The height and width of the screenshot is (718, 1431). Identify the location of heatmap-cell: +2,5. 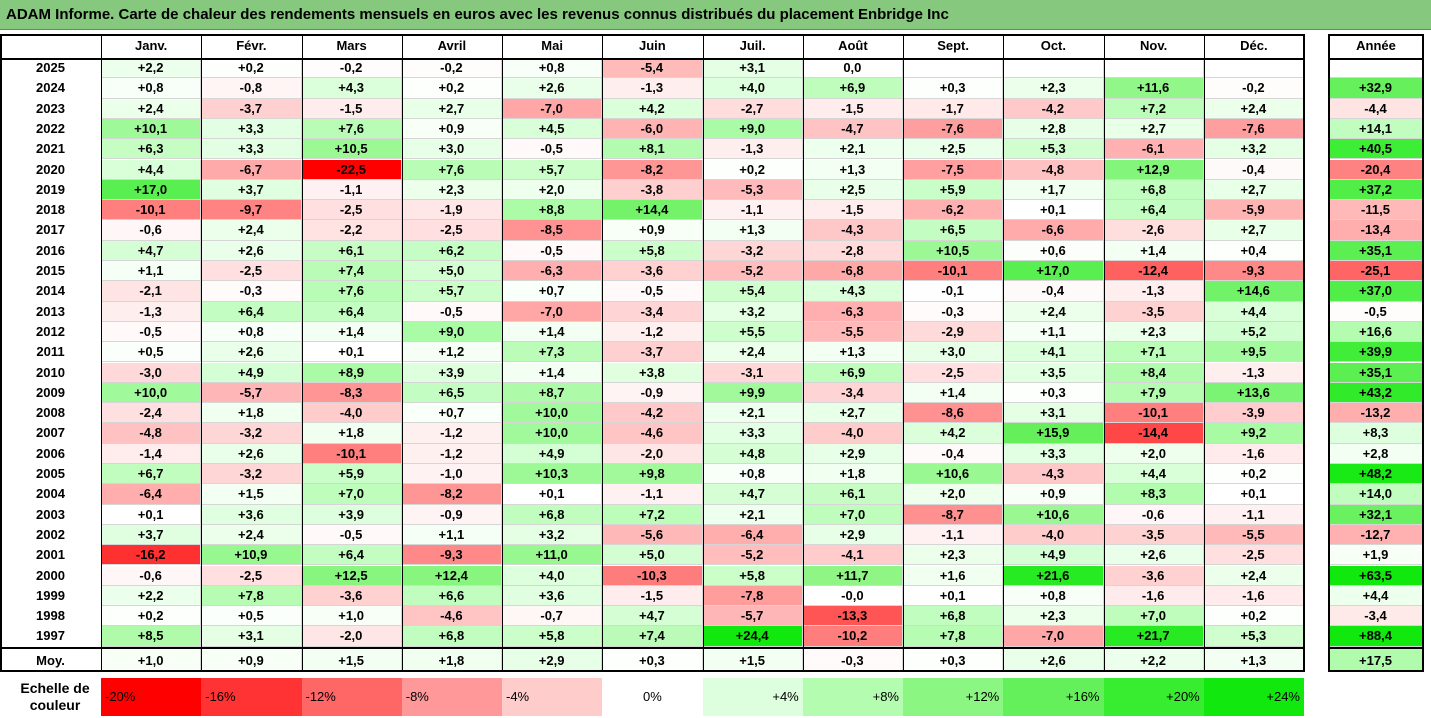
(852, 190).